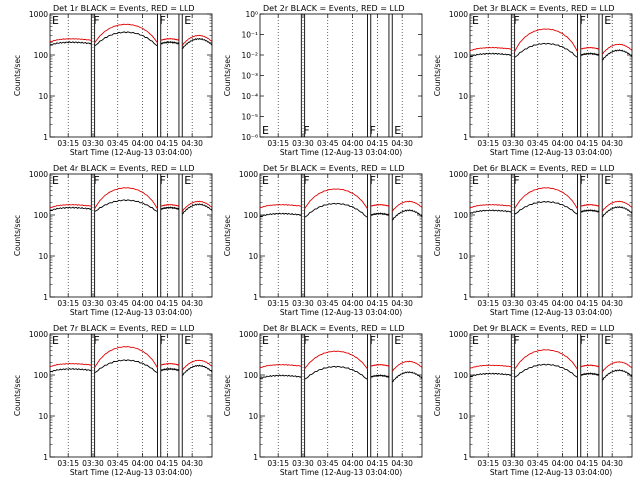 This screenshot has width=640, height=480. What do you see at coordinates (249, 35) in the screenshot?
I see `y-tick-label: 10⁻¹` at bounding box center [249, 35].